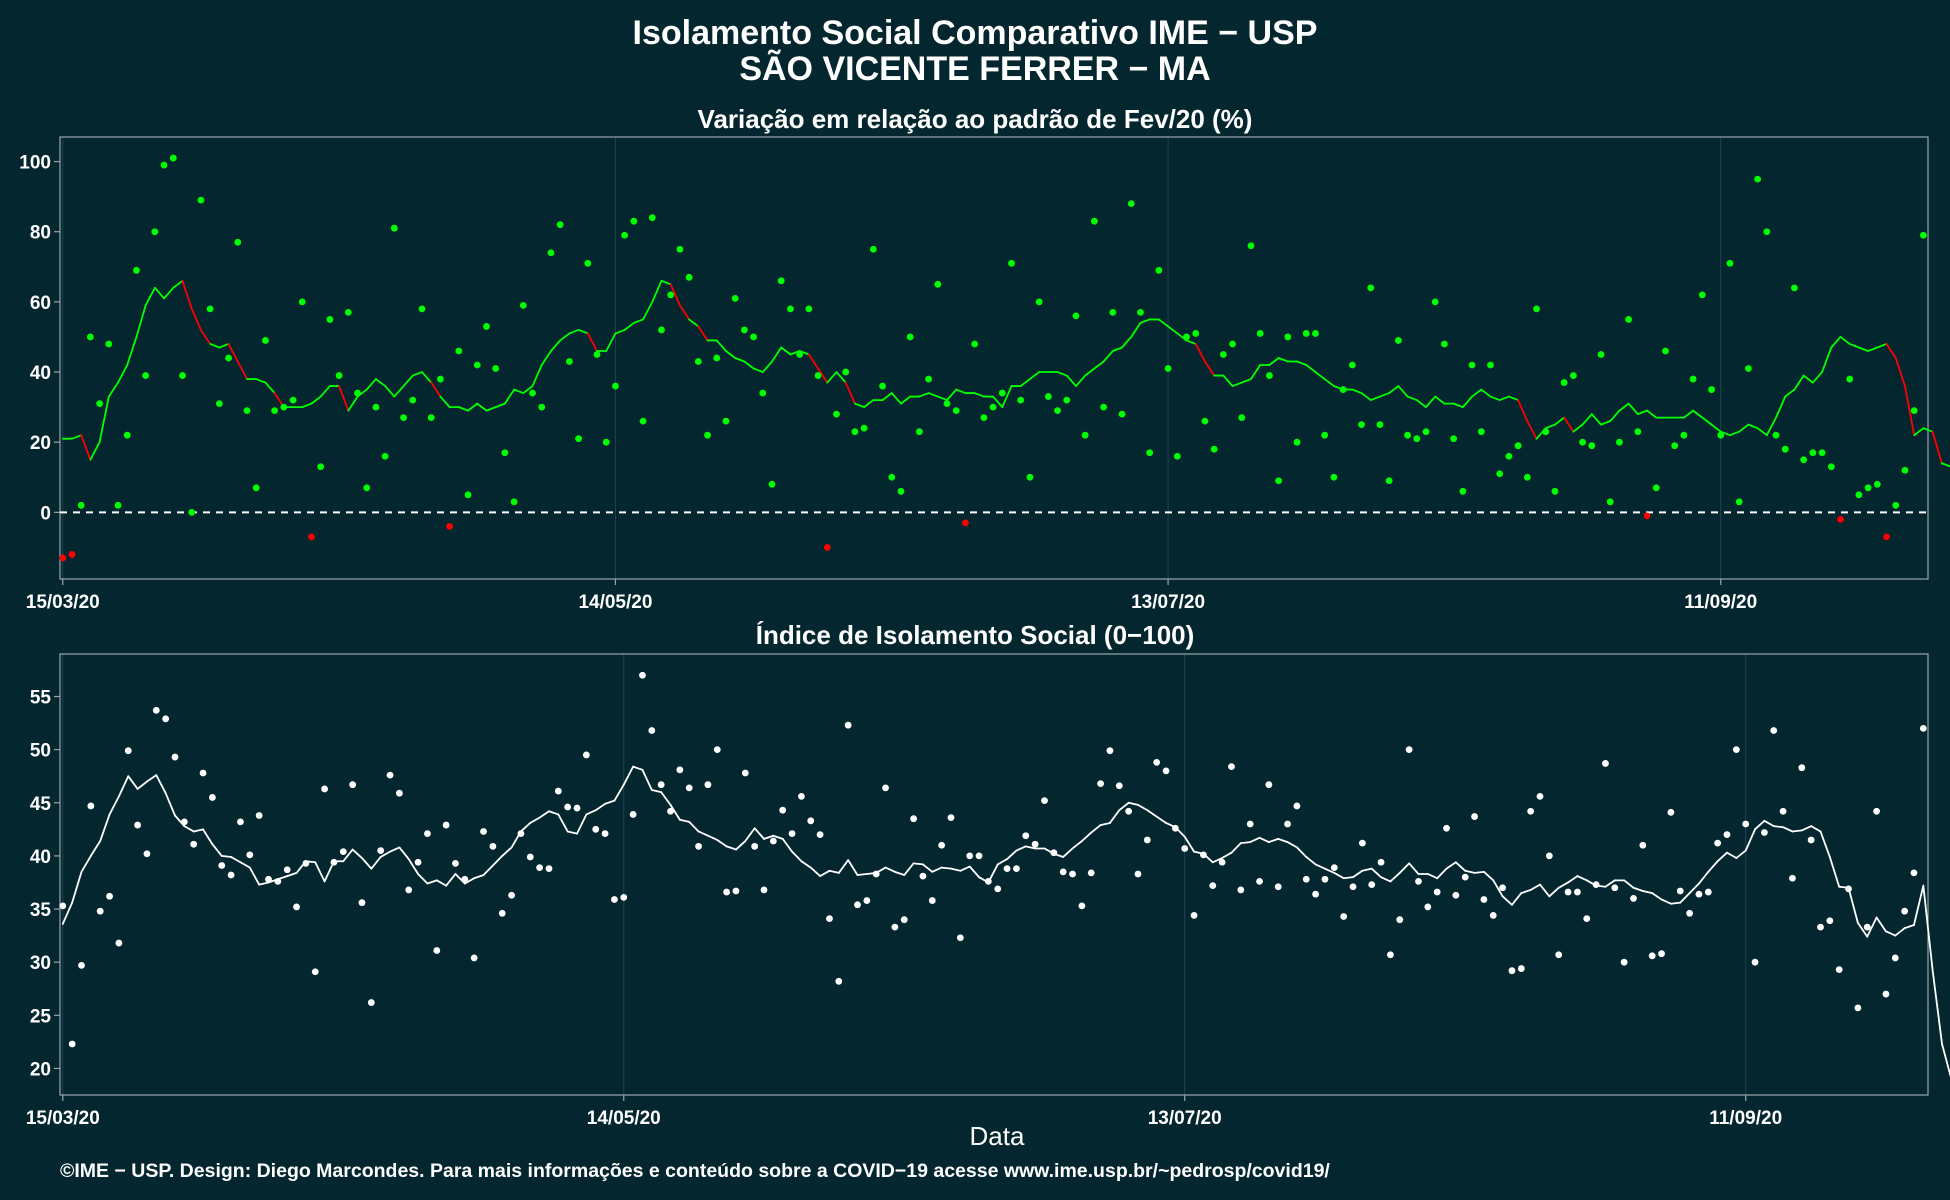 This screenshot has height=1200, width=1950. What do you see at coordinates (40, 233) in the screenshot?
I see `y-tick-label: 80` at bounding box center [40, 233].